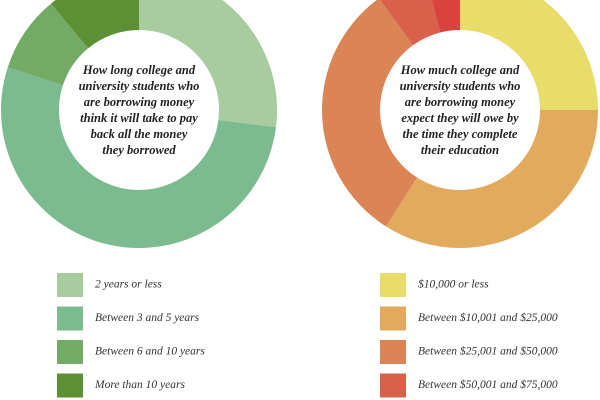 The image size is (600, 400). I want to click on center-label: How long college and, so click(139, 70).